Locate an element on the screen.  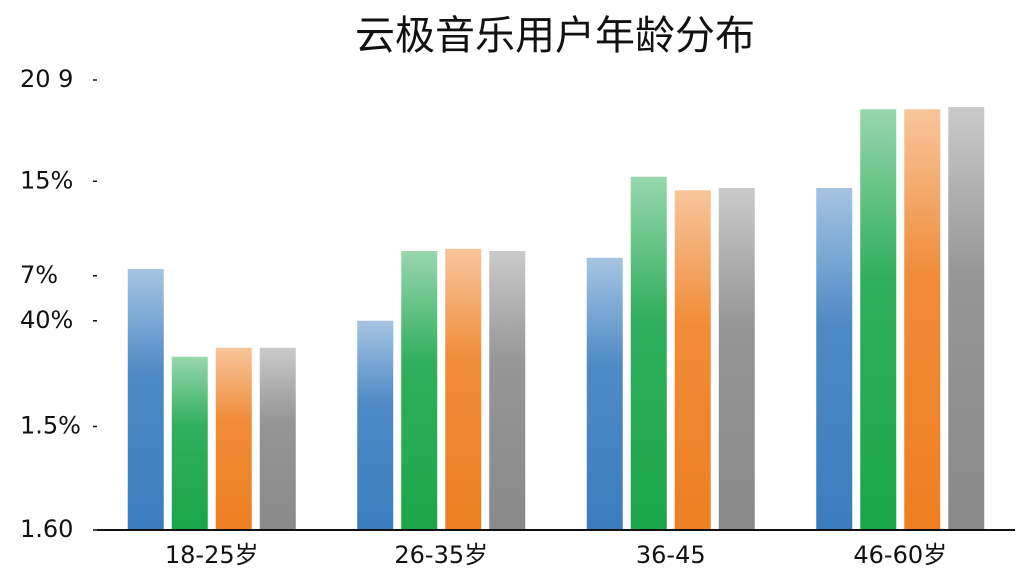
x-tick-label: 18-25岁 is located at coordinates (212, 555).